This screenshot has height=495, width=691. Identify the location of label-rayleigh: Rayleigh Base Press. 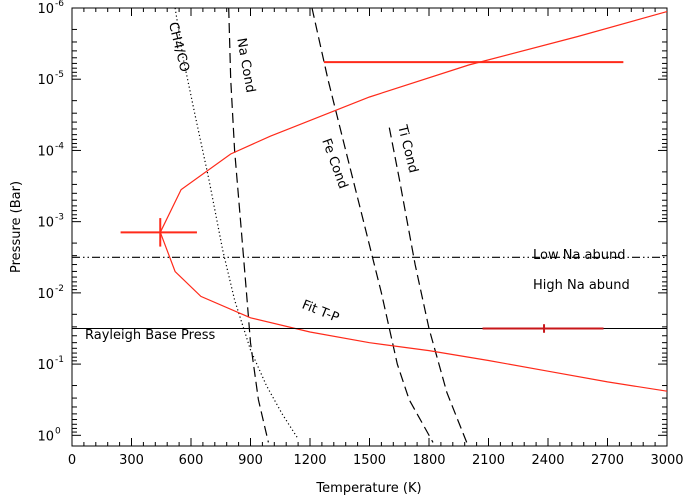
(150, 335).